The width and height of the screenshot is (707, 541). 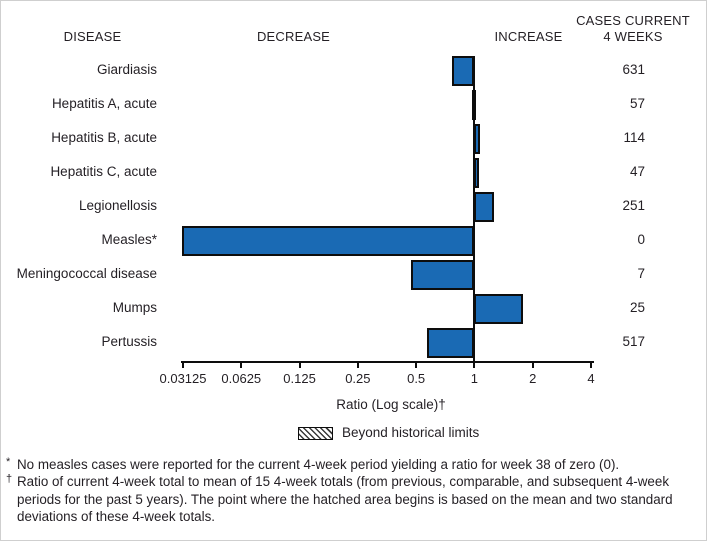 I want to click on x-axis-title: Ratio (Log scale)†, so click(x=391, y=404).